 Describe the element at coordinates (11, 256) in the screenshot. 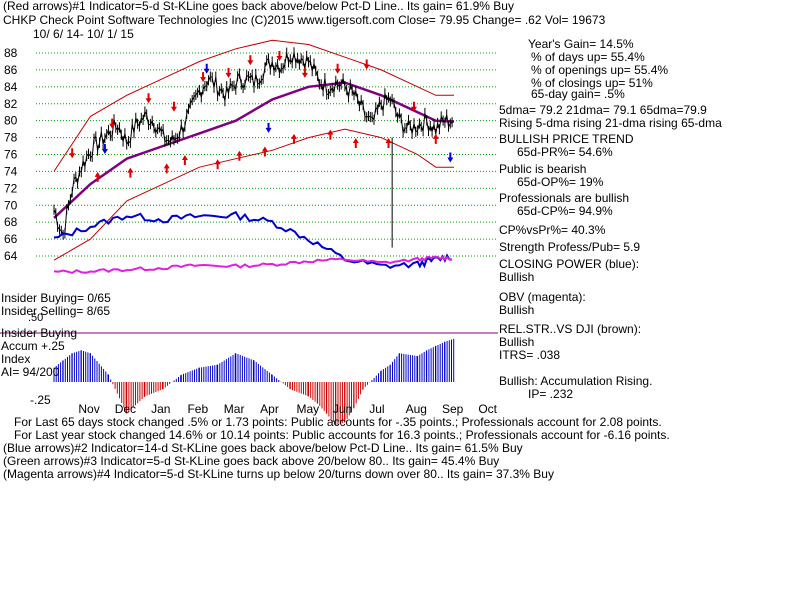

I see `y-tick-label: 64` at that location.